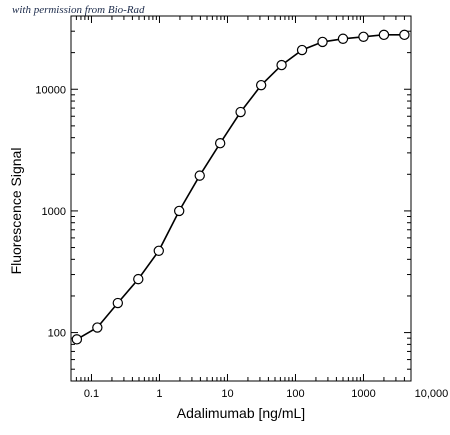 This screenshot has height=435, width=450. What do you see at coordinates (266, 394) in the screenshot?
I see `x-tick-labels: 0.1 1 10 100 1000 10,000` at bounding box center [266, 394].